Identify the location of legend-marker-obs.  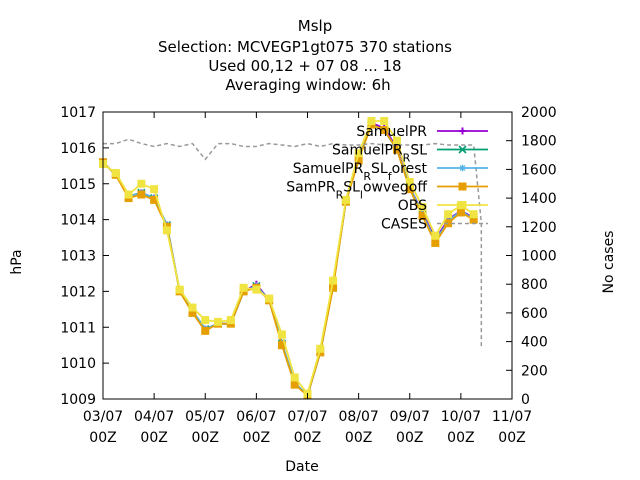
(462, 205).